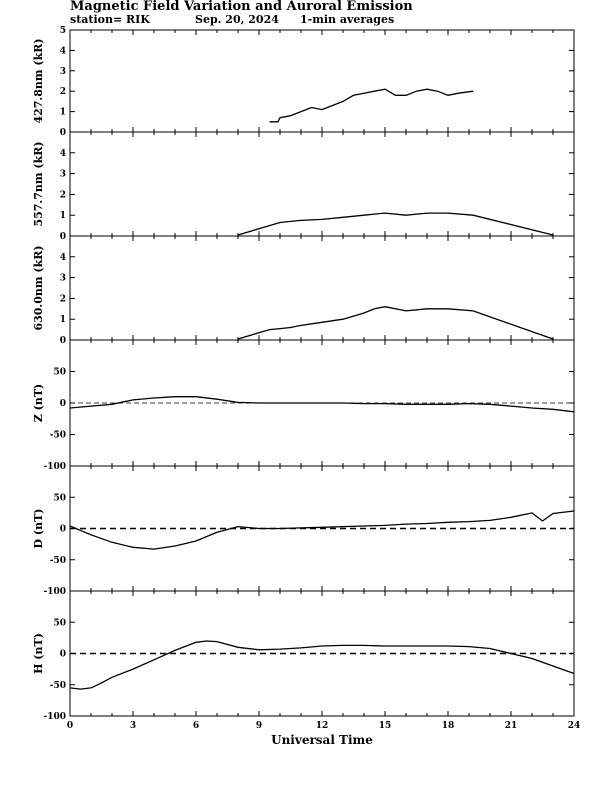 This screenshot has height=792, width=612. What do you see at coordinates (347, 19) in the screenshot?
I see `averaging-label: 1-min averages` at bounding box center [347, 19].